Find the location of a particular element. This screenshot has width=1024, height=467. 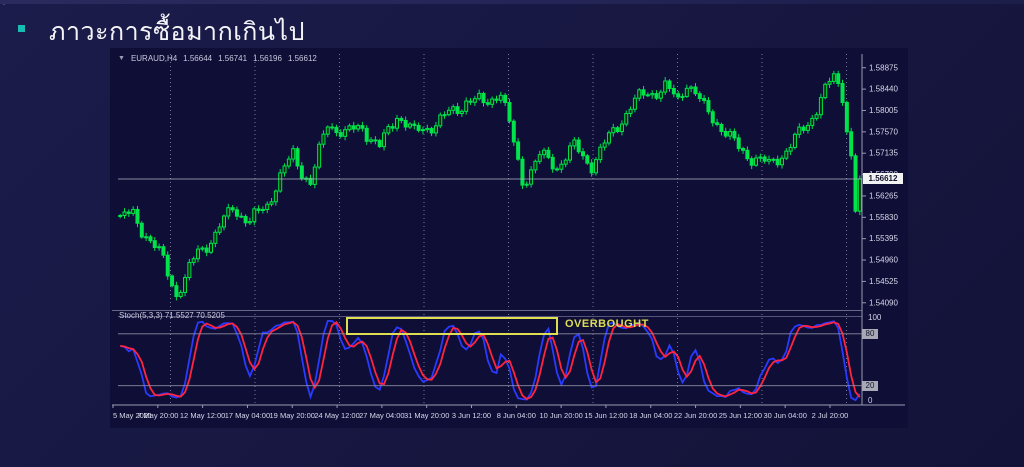

price-axis-label: 1.58440 is located at coordinates (883, 89).